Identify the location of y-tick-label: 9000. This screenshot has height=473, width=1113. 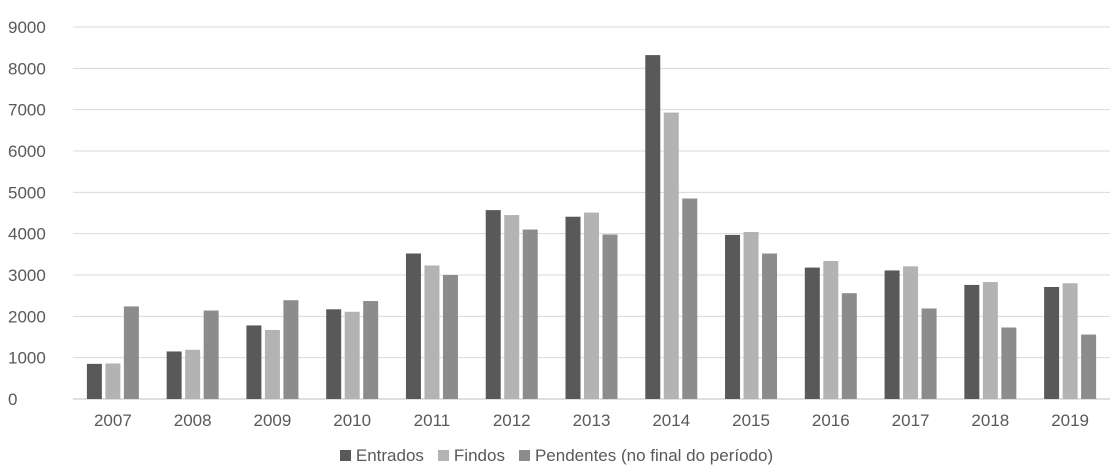
(27, 27).